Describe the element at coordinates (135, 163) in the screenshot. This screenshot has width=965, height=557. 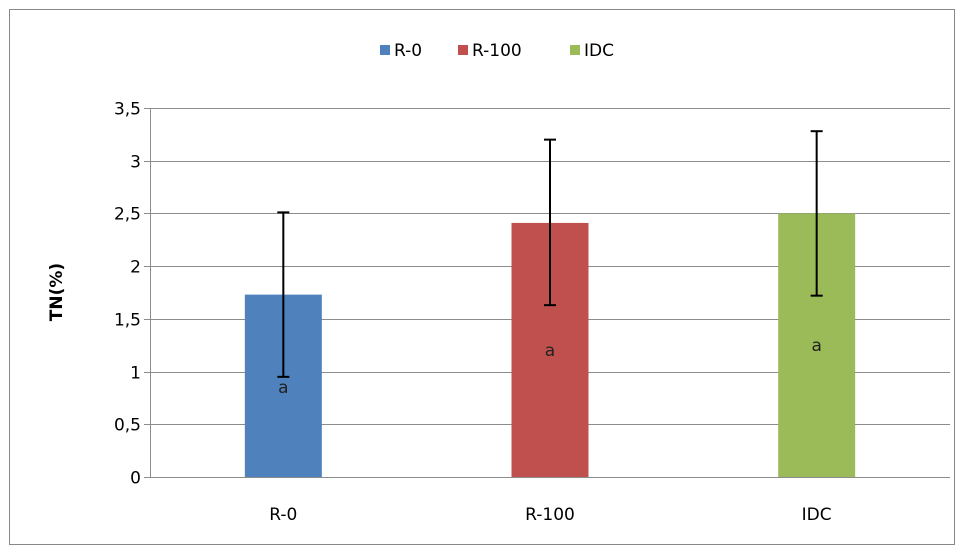
I see `y-tick-label: 3` at that location.